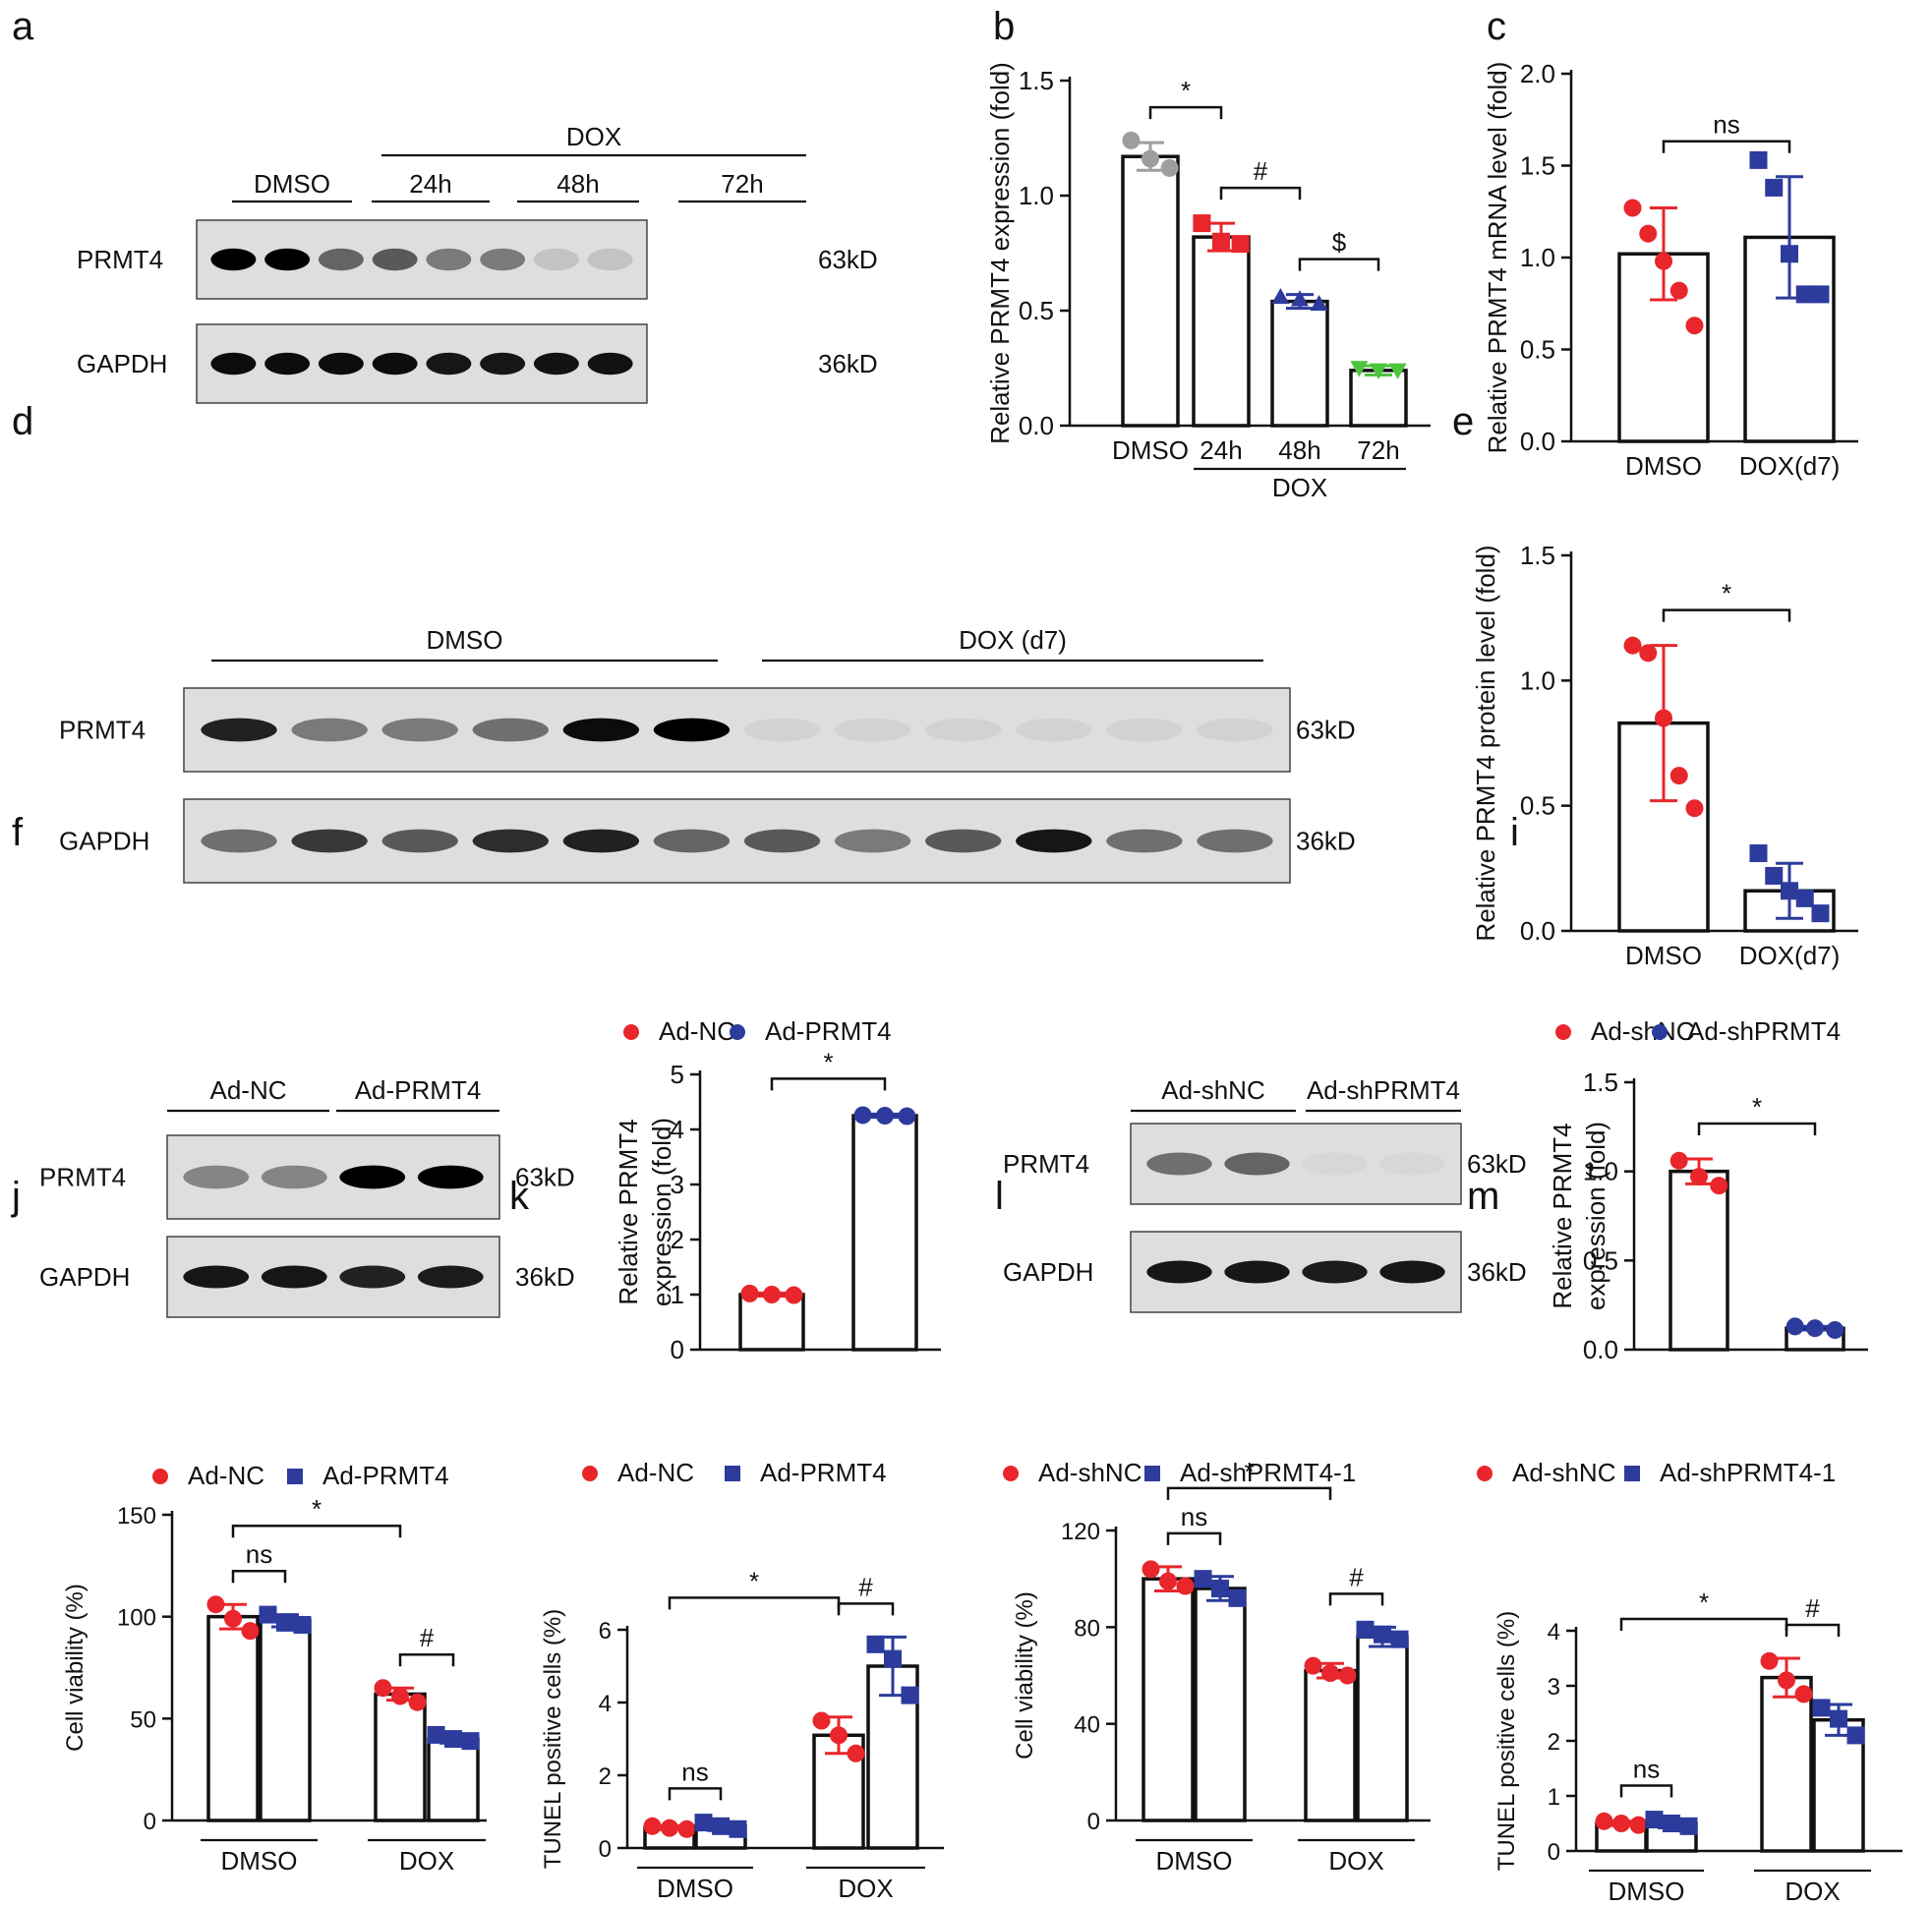 The height and width of the screenshot is (1906, 1932). I want to click on y-tick-label: 1.5, so click(1036, 80).